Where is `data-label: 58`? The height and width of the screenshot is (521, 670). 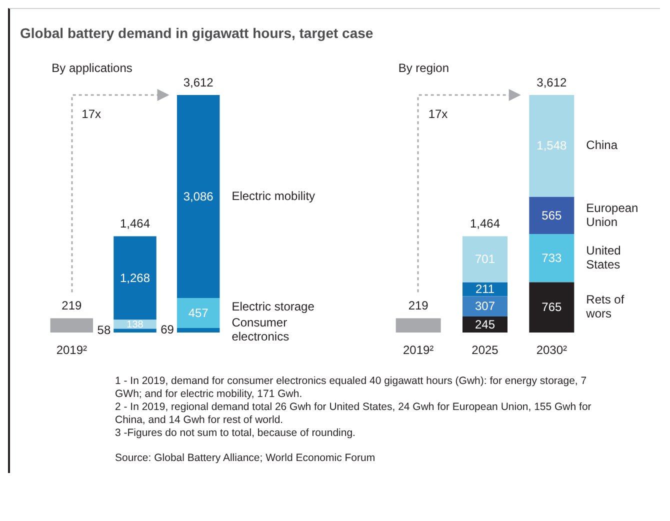
data-label: 58 is located at coordinates (104, 330).